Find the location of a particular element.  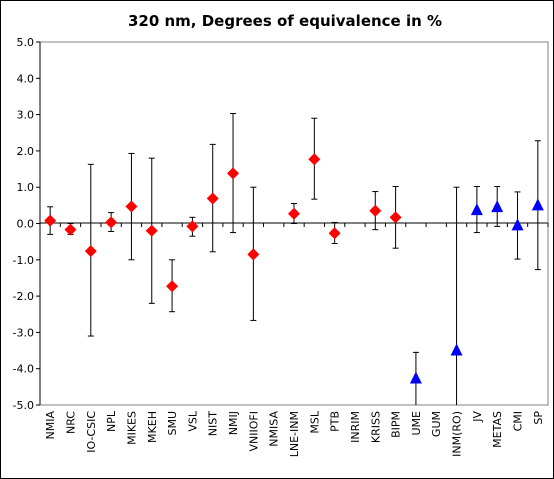

x-tick-label: GUM is located at coordinates (436, 424).